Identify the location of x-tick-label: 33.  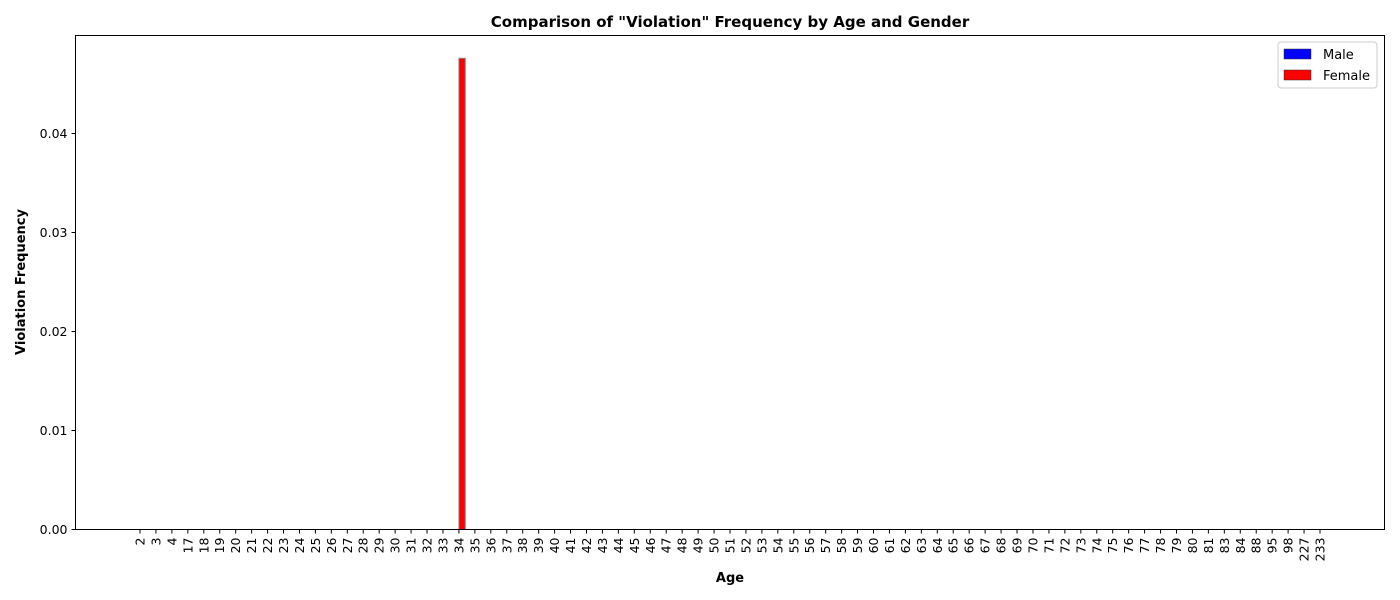
(442, 546).